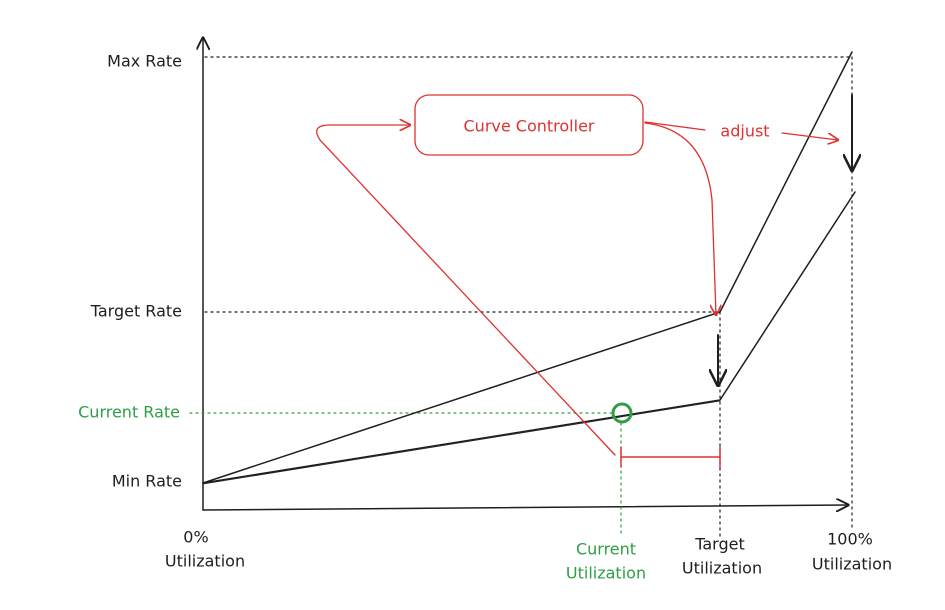 The height and width of the screenshot is (610, 945). I want to click on y-label: Target Rate, so click(136, 311).